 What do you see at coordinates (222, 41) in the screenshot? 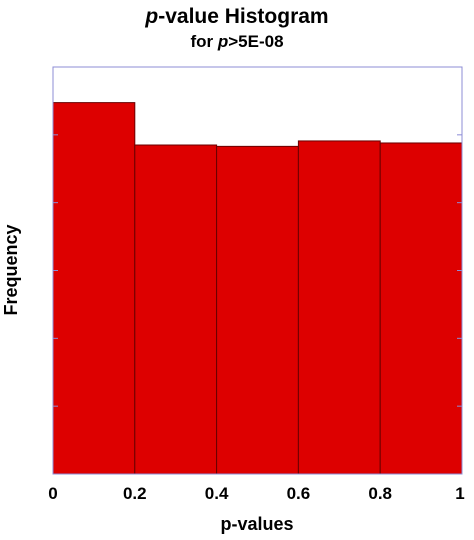
I see `chart-subtitle-italic-p: p` at bounding box center [222, 41].